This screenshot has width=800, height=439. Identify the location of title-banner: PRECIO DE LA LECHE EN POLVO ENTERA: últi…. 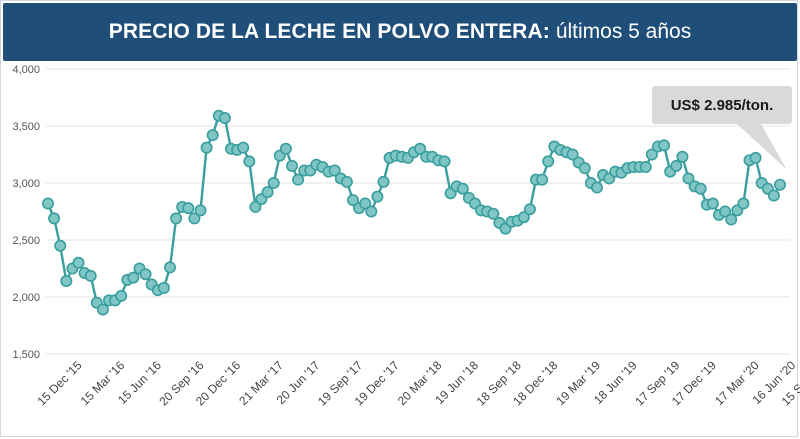
(400, 32).